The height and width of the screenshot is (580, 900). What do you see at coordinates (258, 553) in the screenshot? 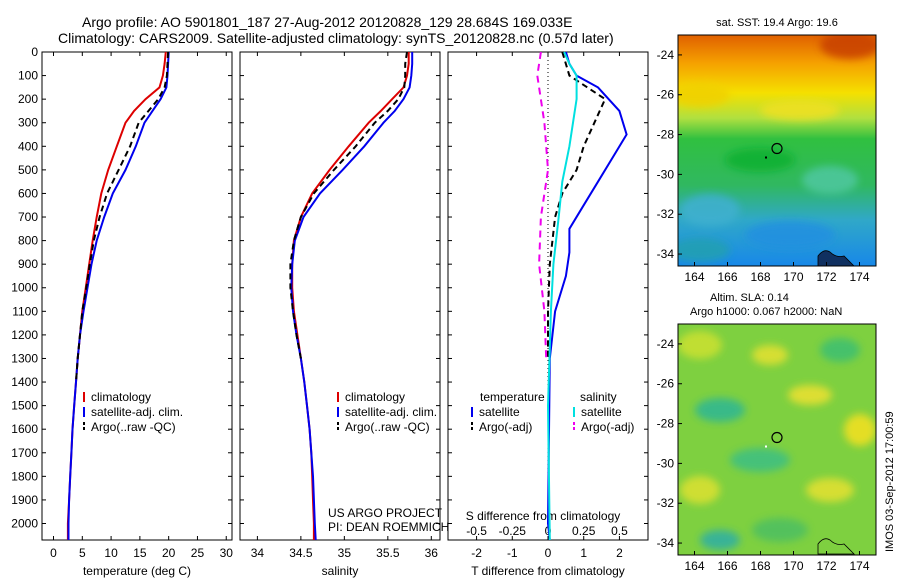
I see `x-tick-label: 34` at bounding box center [258, 553].